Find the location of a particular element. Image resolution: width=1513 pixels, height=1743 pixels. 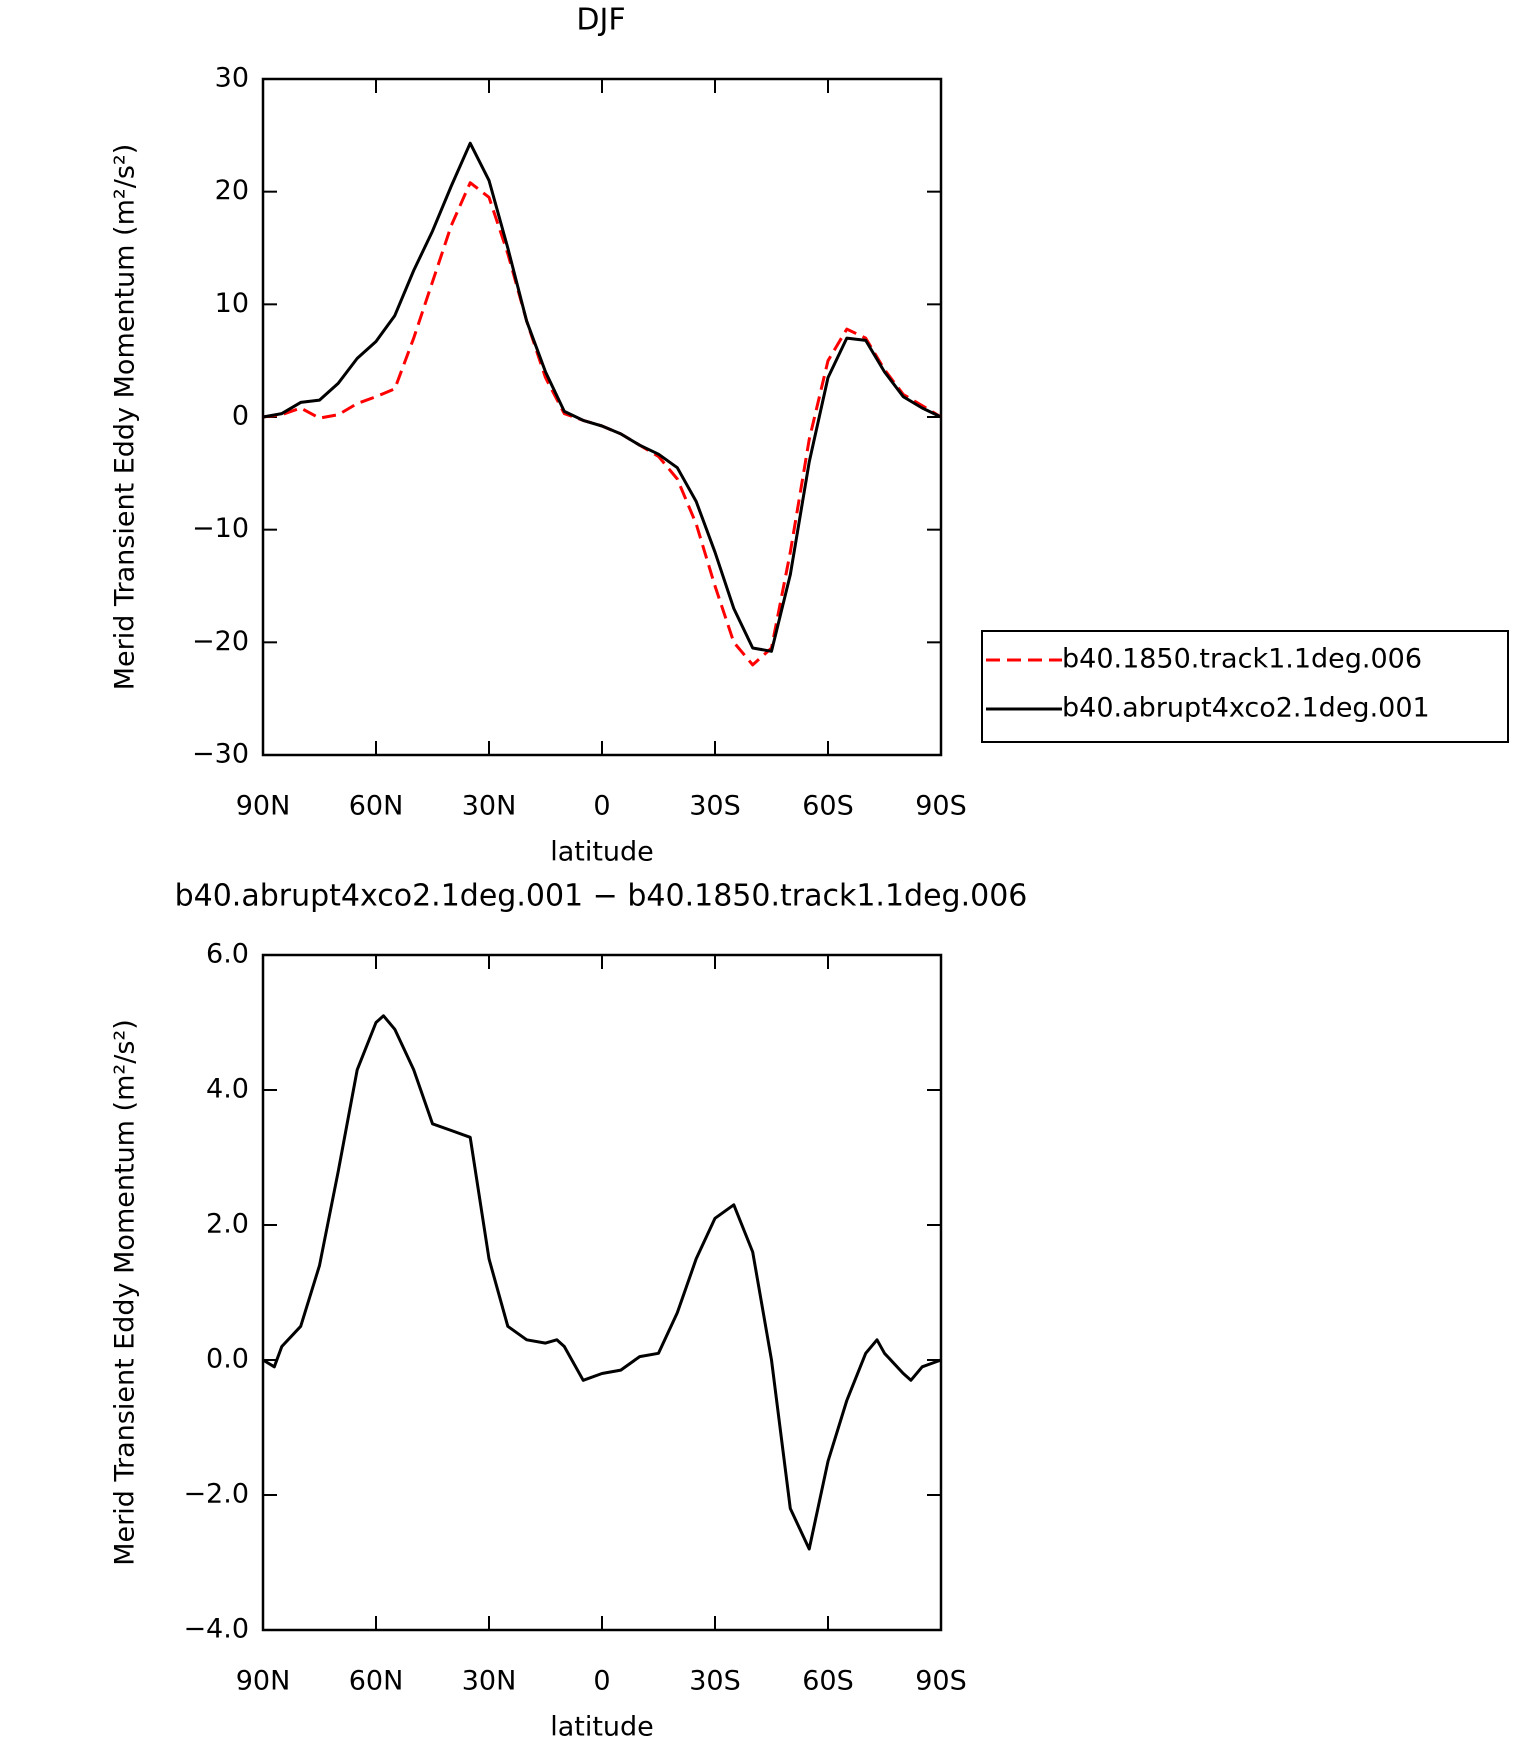

y-tick-label: 0.0 is located at coordinates (227, 1359).